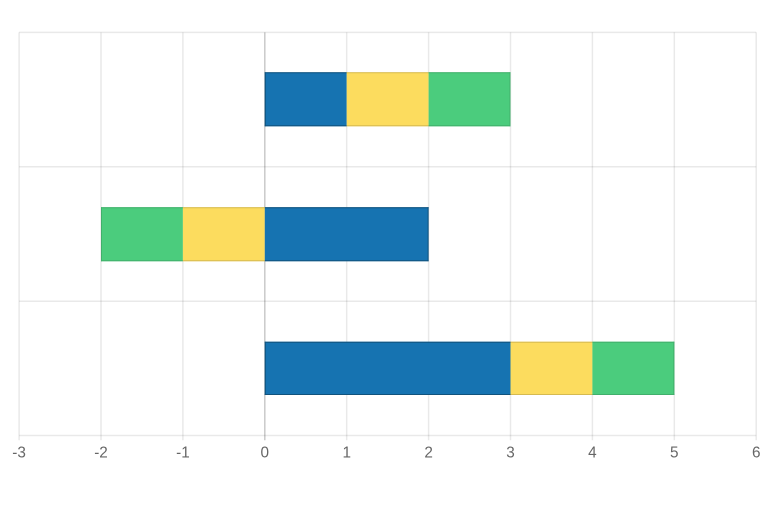 Image resolution: width=770 pixels, height=521 pixels. I want to click on svg-text: 0, so click(265, 452).